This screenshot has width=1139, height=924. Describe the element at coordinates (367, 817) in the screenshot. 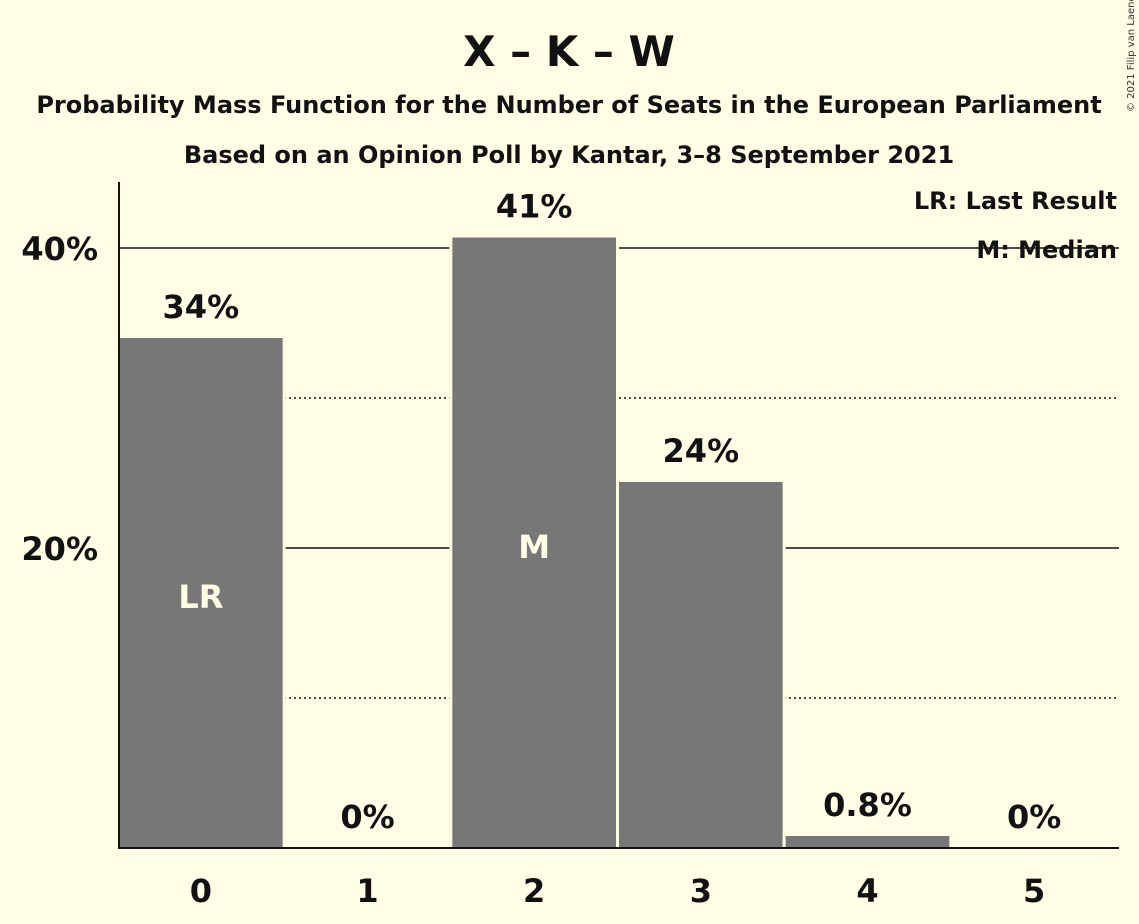

I see `data-label-1: 0%` at that location.